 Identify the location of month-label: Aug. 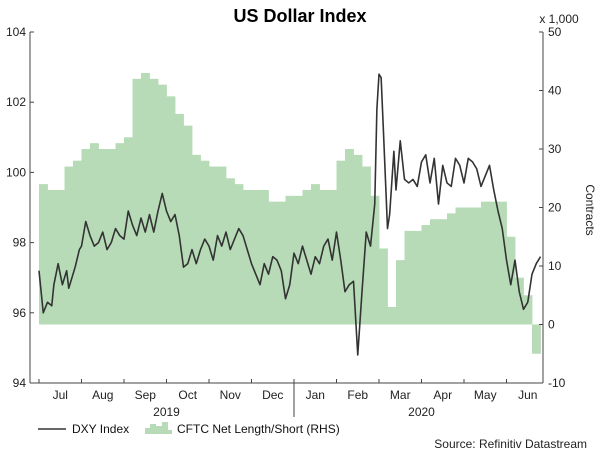
(102, 395).